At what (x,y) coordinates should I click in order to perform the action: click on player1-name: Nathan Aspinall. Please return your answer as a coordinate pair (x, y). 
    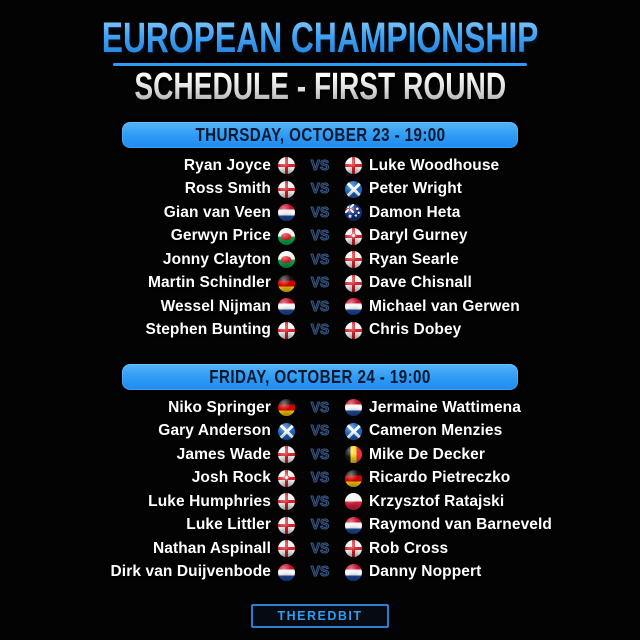
    Looking at the image, I should click on (211, 548).